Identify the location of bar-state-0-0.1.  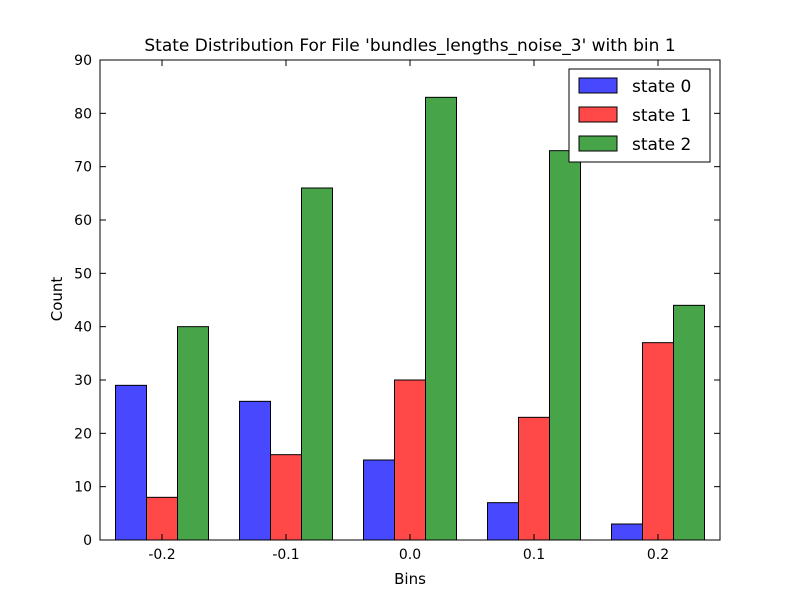
(503, 521).